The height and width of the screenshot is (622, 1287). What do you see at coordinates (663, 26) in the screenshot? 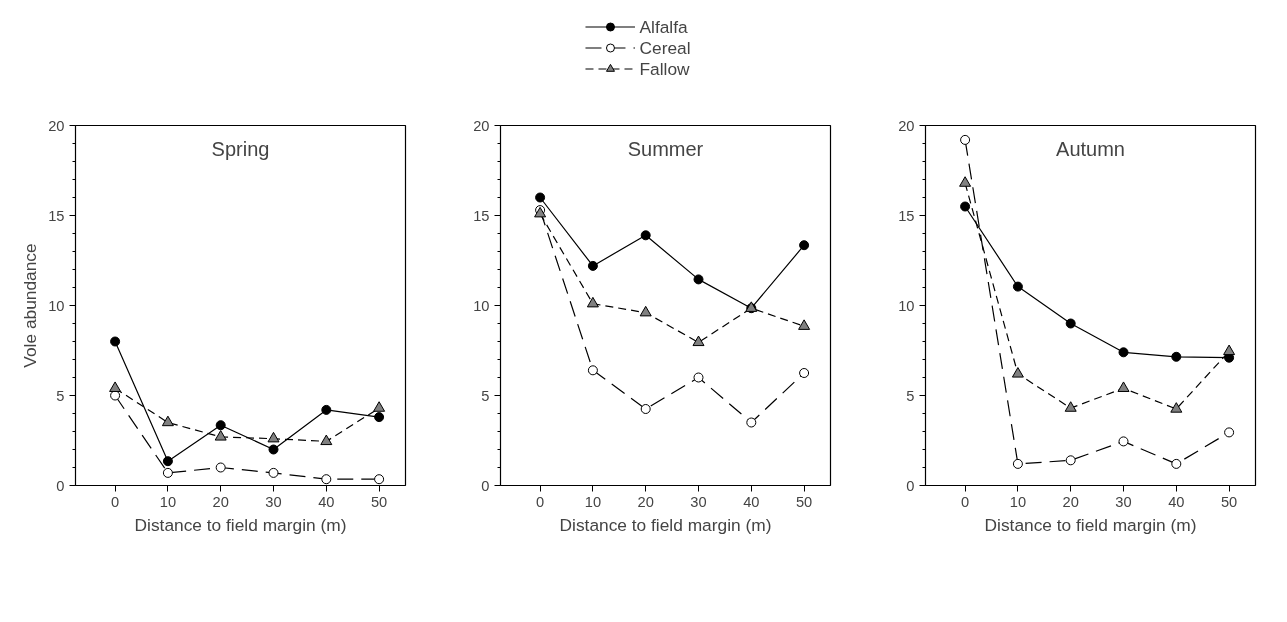
I see `legend-label: Alfalfa` at bounding box center [663, 26].